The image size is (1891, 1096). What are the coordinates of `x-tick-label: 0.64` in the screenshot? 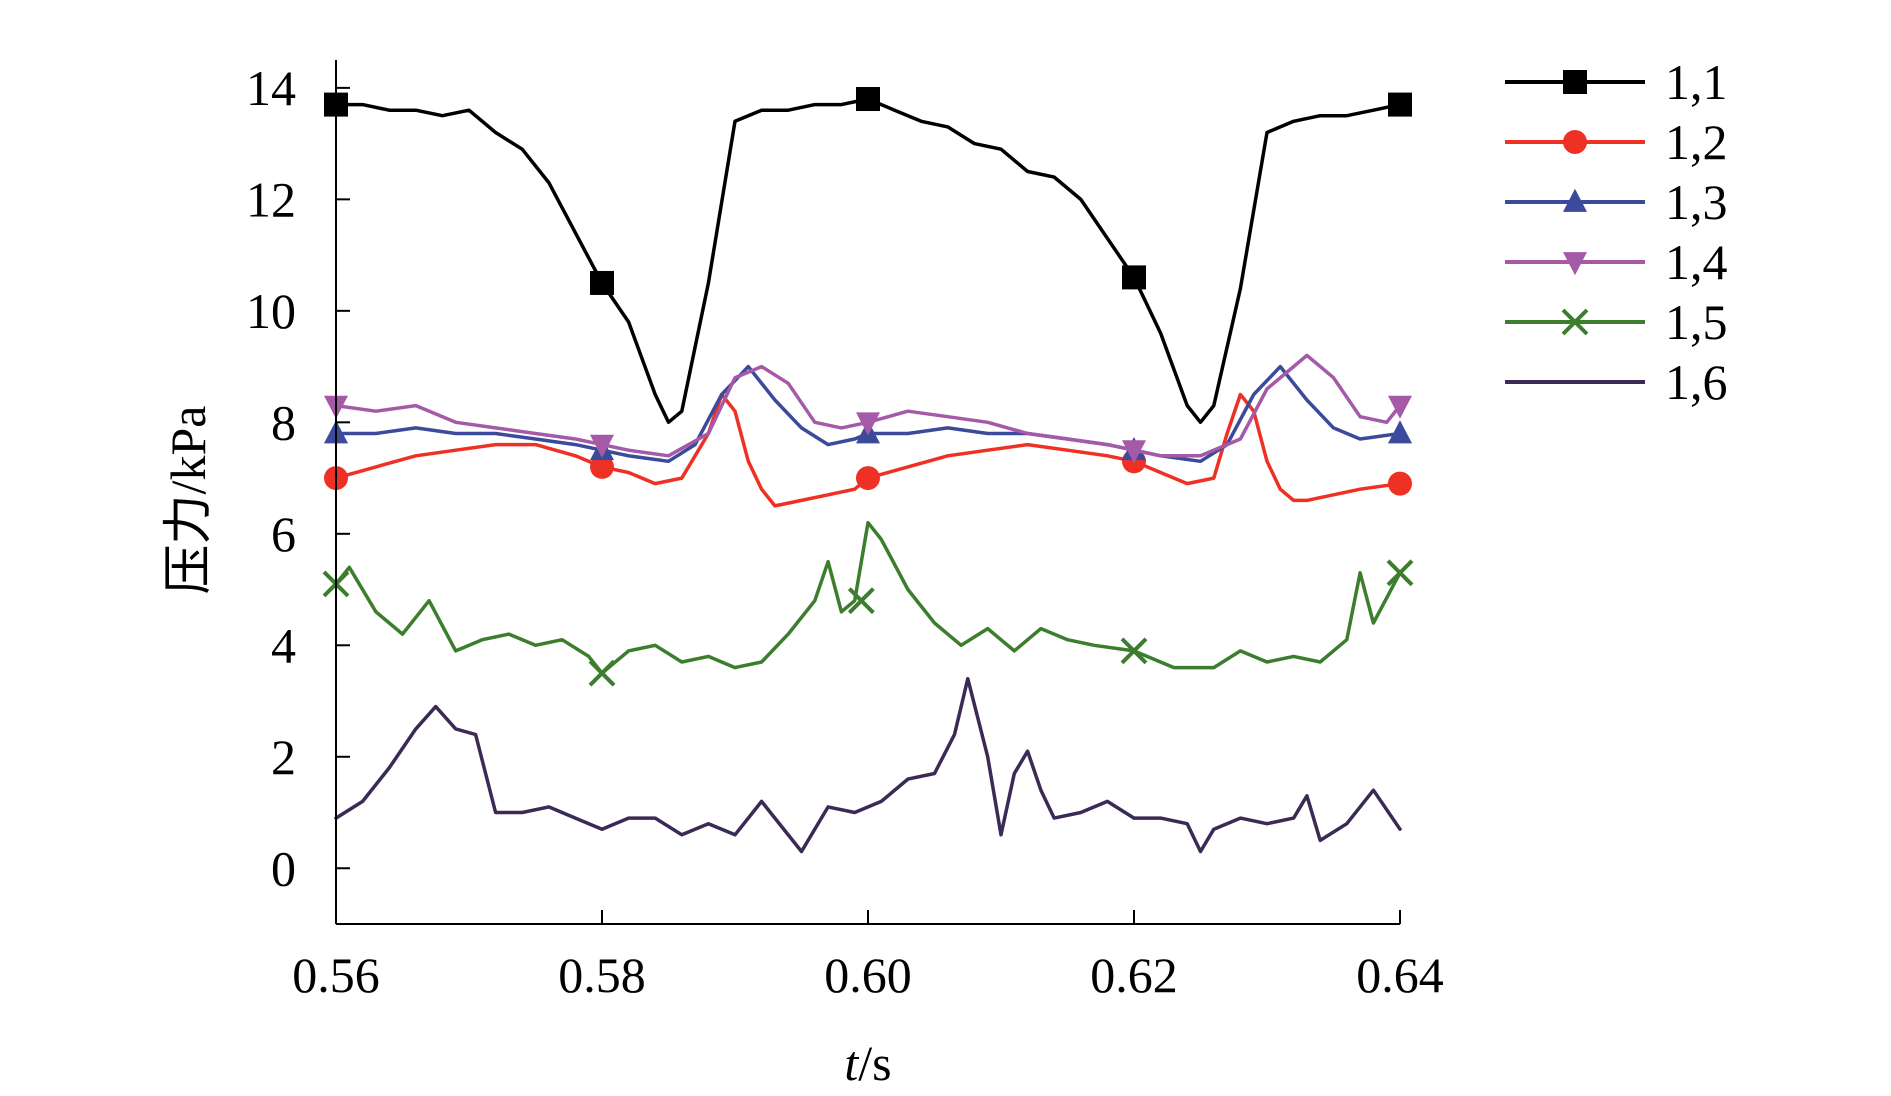 It's located at (1400, 975).